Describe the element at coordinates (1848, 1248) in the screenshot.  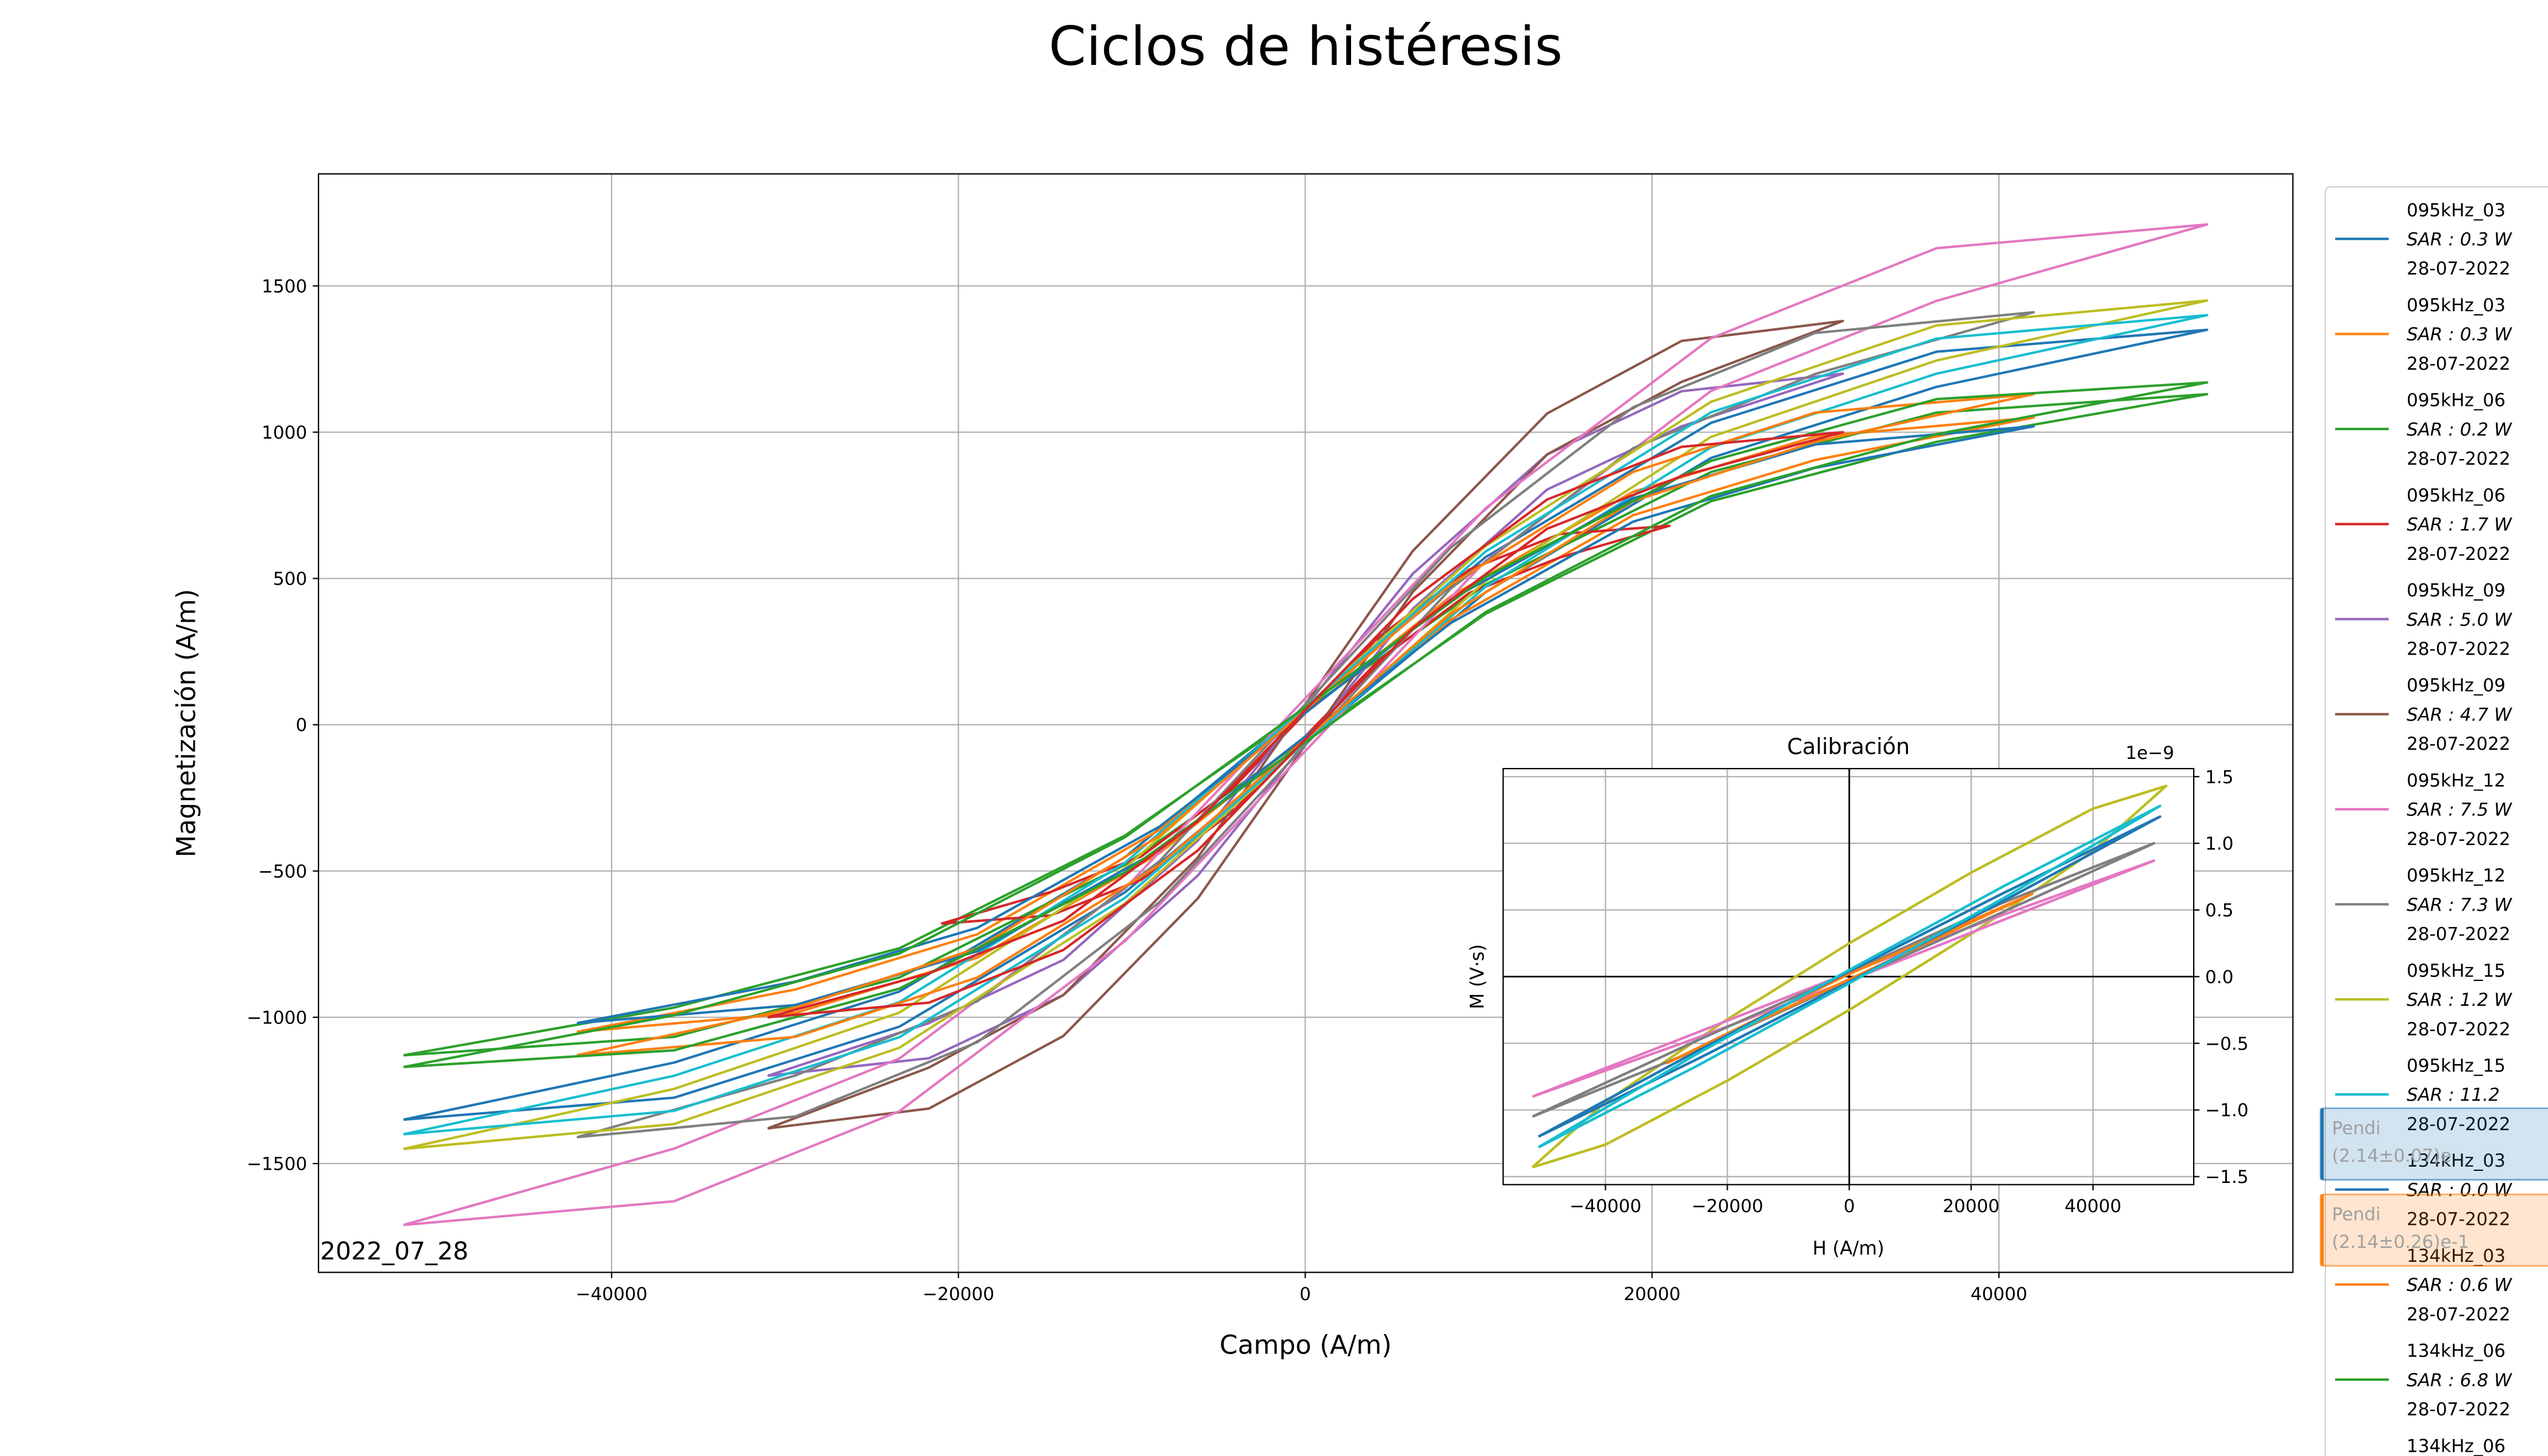
I see `x-axis-label: H (A/m)` at that location.